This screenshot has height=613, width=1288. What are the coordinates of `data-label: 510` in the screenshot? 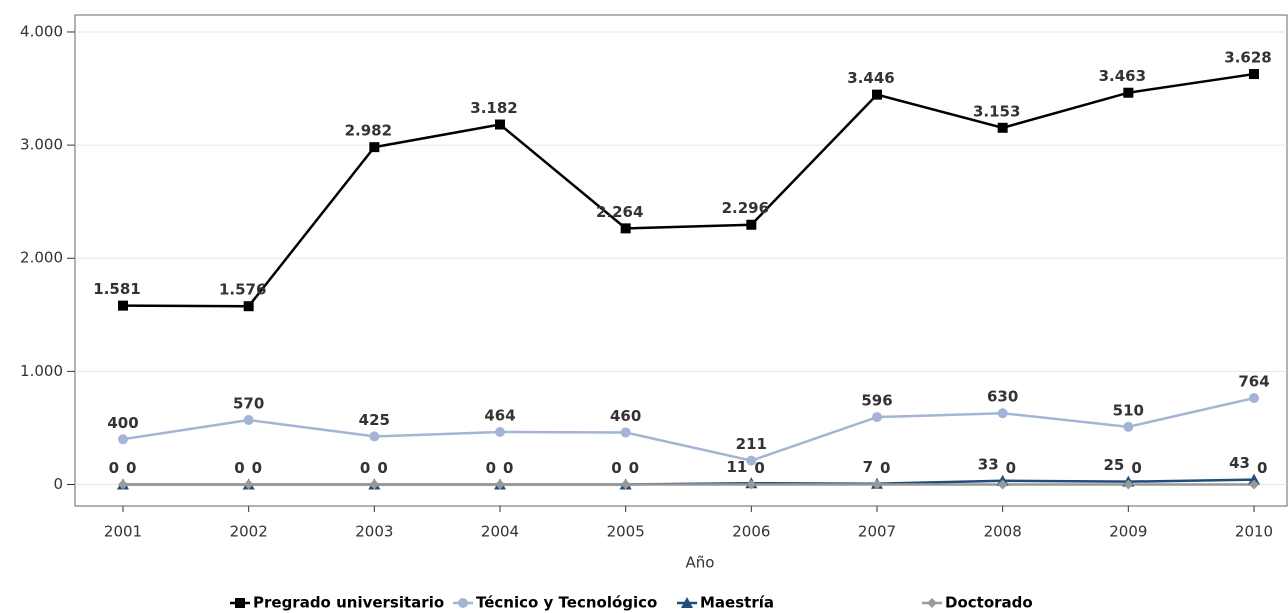 It's located at (1128, 410).